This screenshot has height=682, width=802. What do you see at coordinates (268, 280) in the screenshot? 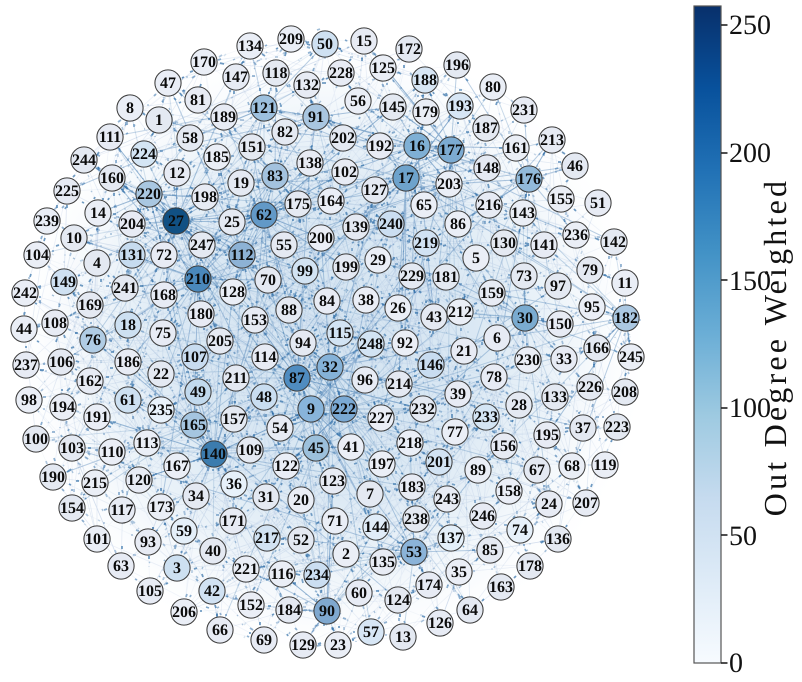
I see `svg-text: 70` at bounding box center [268, 280].